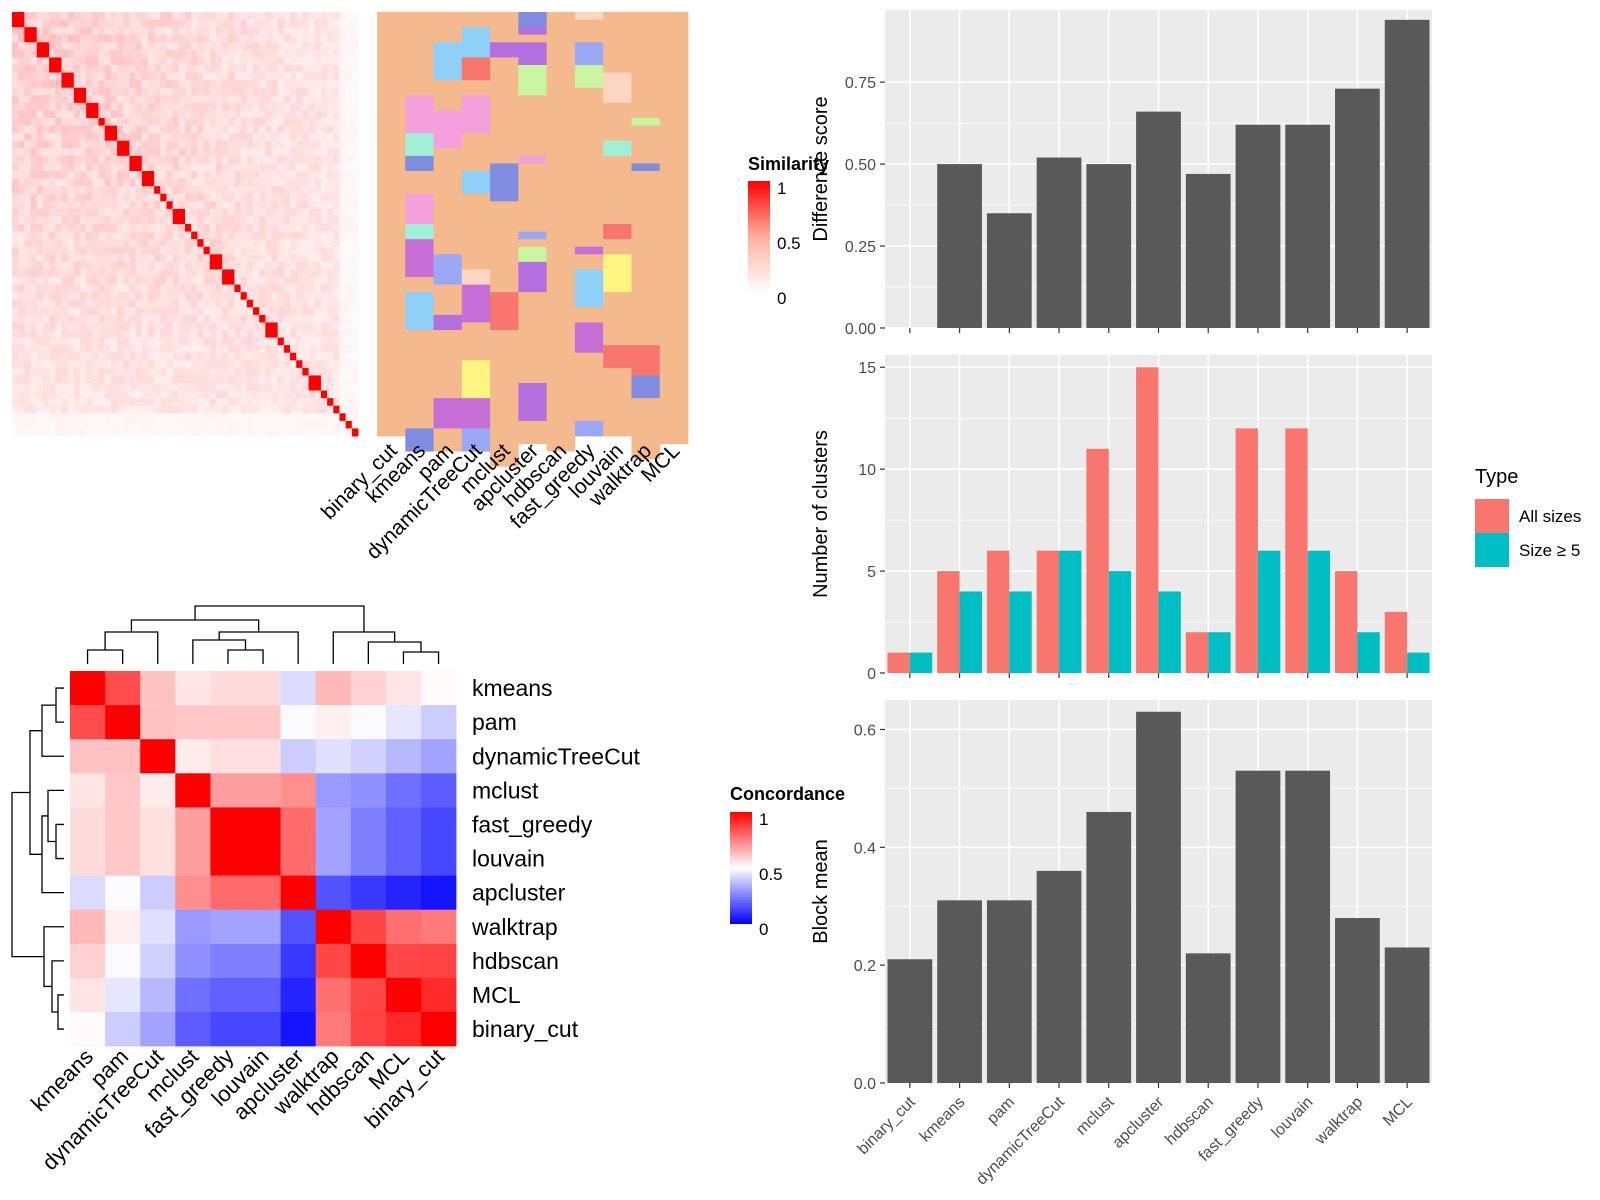  I want to click on concordance-cell, so click(193, 824).